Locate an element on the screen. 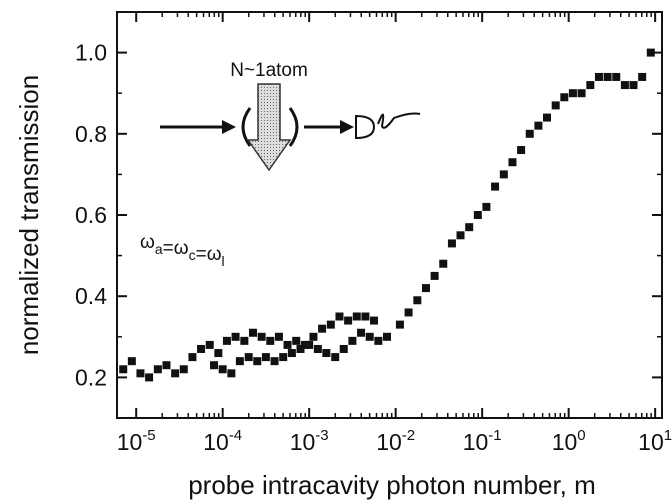 This screenshot has width=672, height=501. y-tick-label: 0.6 is located at coordinates (91, 215).